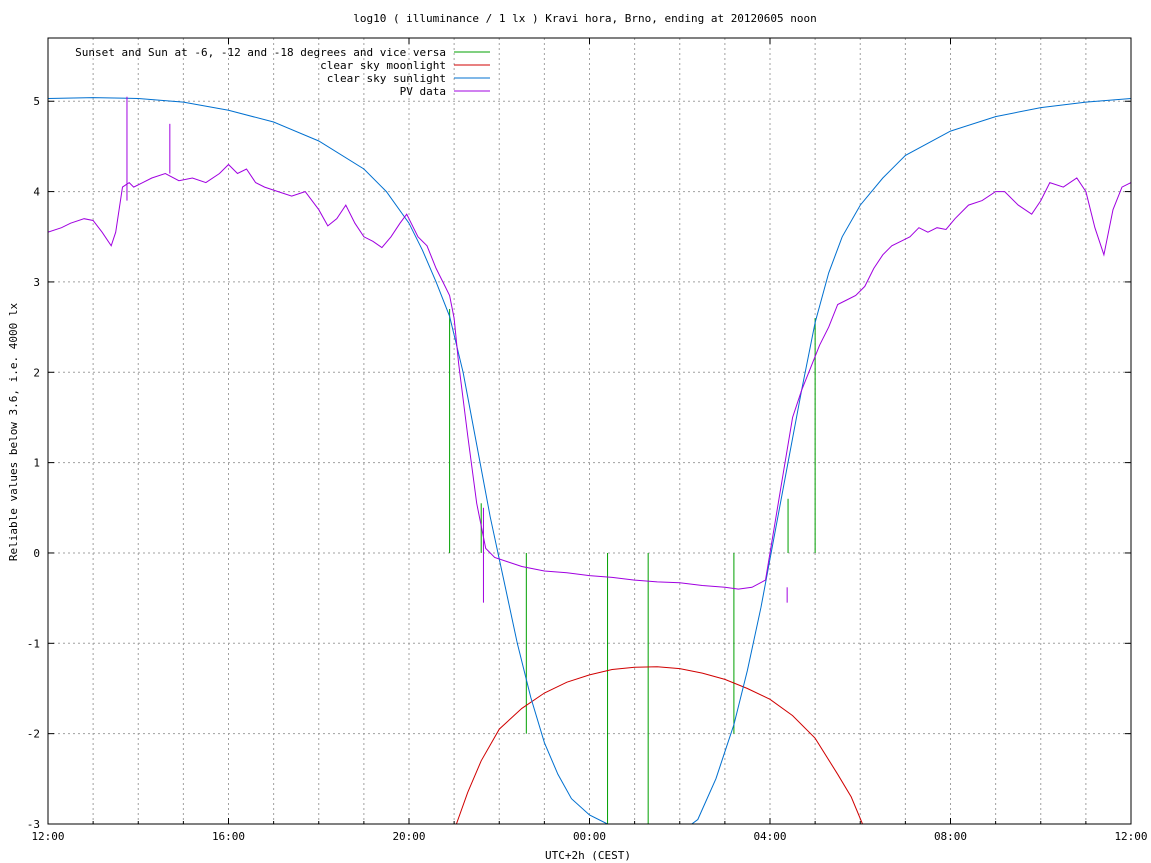 The width and height of the screenshot is (1151, 863). What do you see at coordinates (33, 824) in the screenshot?
I see `y-tick-label: -3` at bounding box center [33, 824].